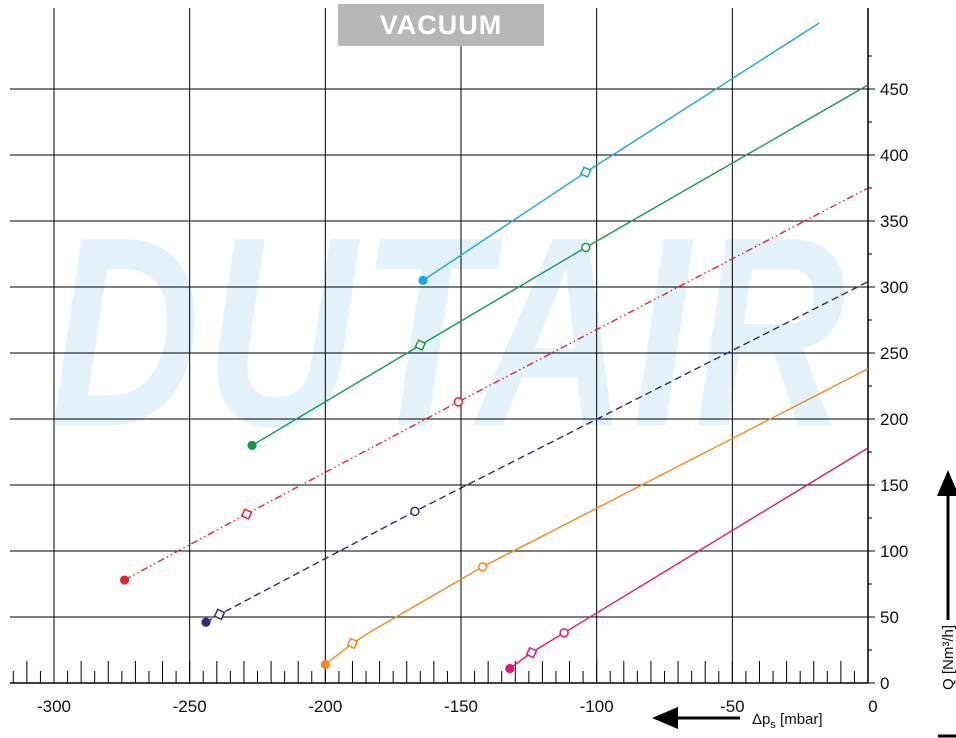 Image resolution: width=956 pixels, height=738 pixels. I want to click on series-4-circle-marker, so click(415, 511).